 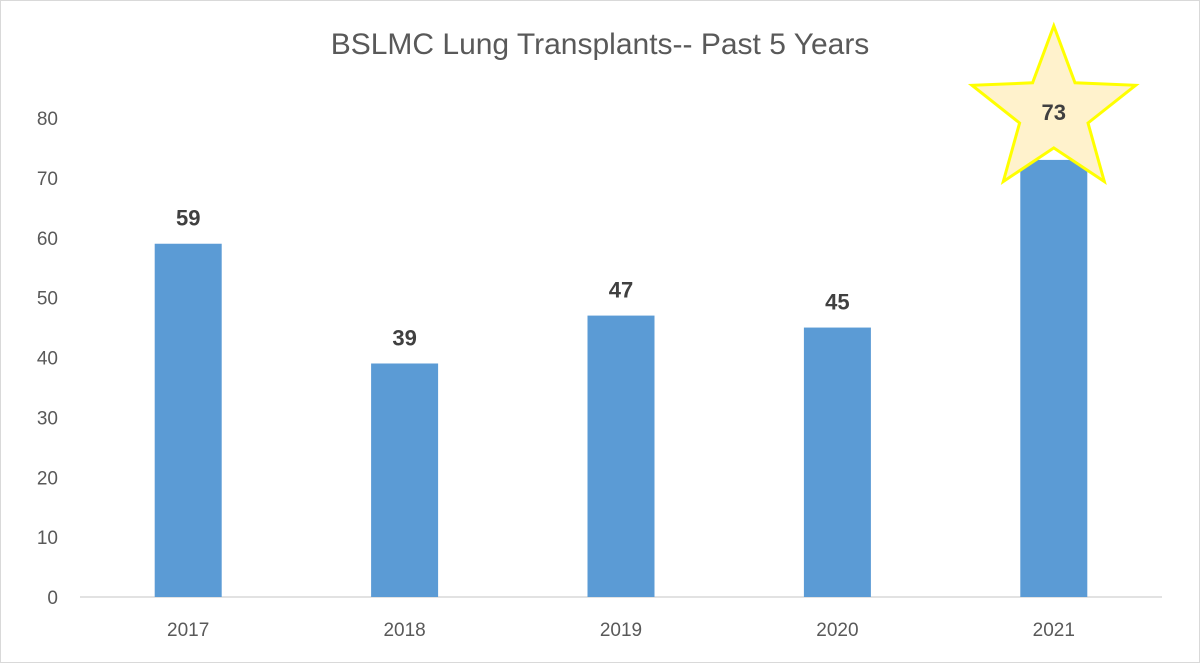 What do you see at coordinates (405, 480) in the screenshot?
I see `bar-2018` at bounding box center [405, 480].